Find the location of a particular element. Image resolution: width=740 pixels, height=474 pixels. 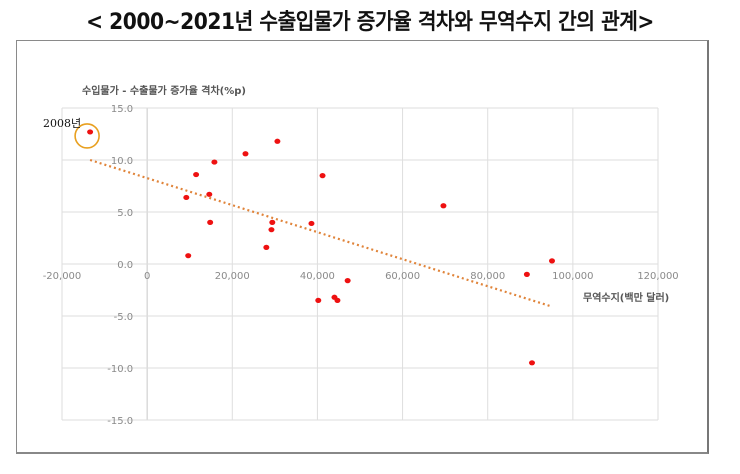

y-tick-label: 5.0 is located at coordinates (125, 213).